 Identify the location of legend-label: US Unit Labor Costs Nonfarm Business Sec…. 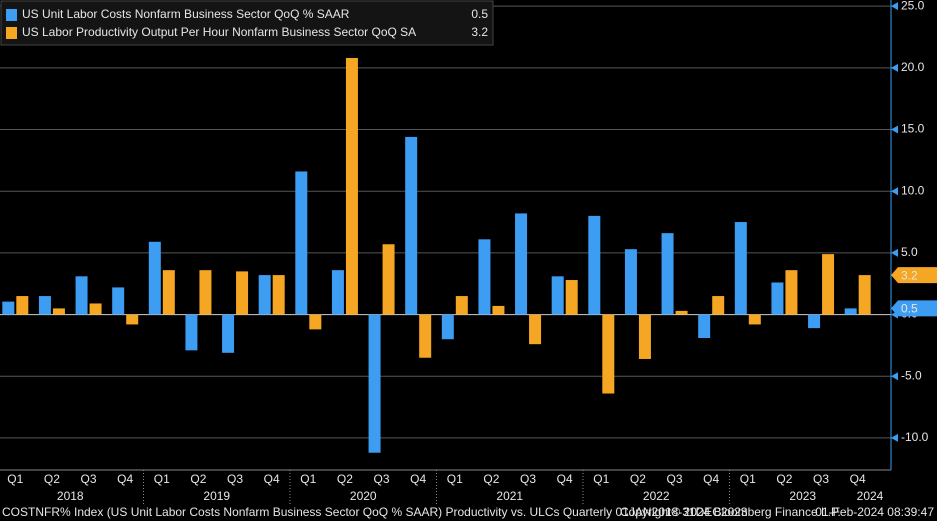
(186, 14).